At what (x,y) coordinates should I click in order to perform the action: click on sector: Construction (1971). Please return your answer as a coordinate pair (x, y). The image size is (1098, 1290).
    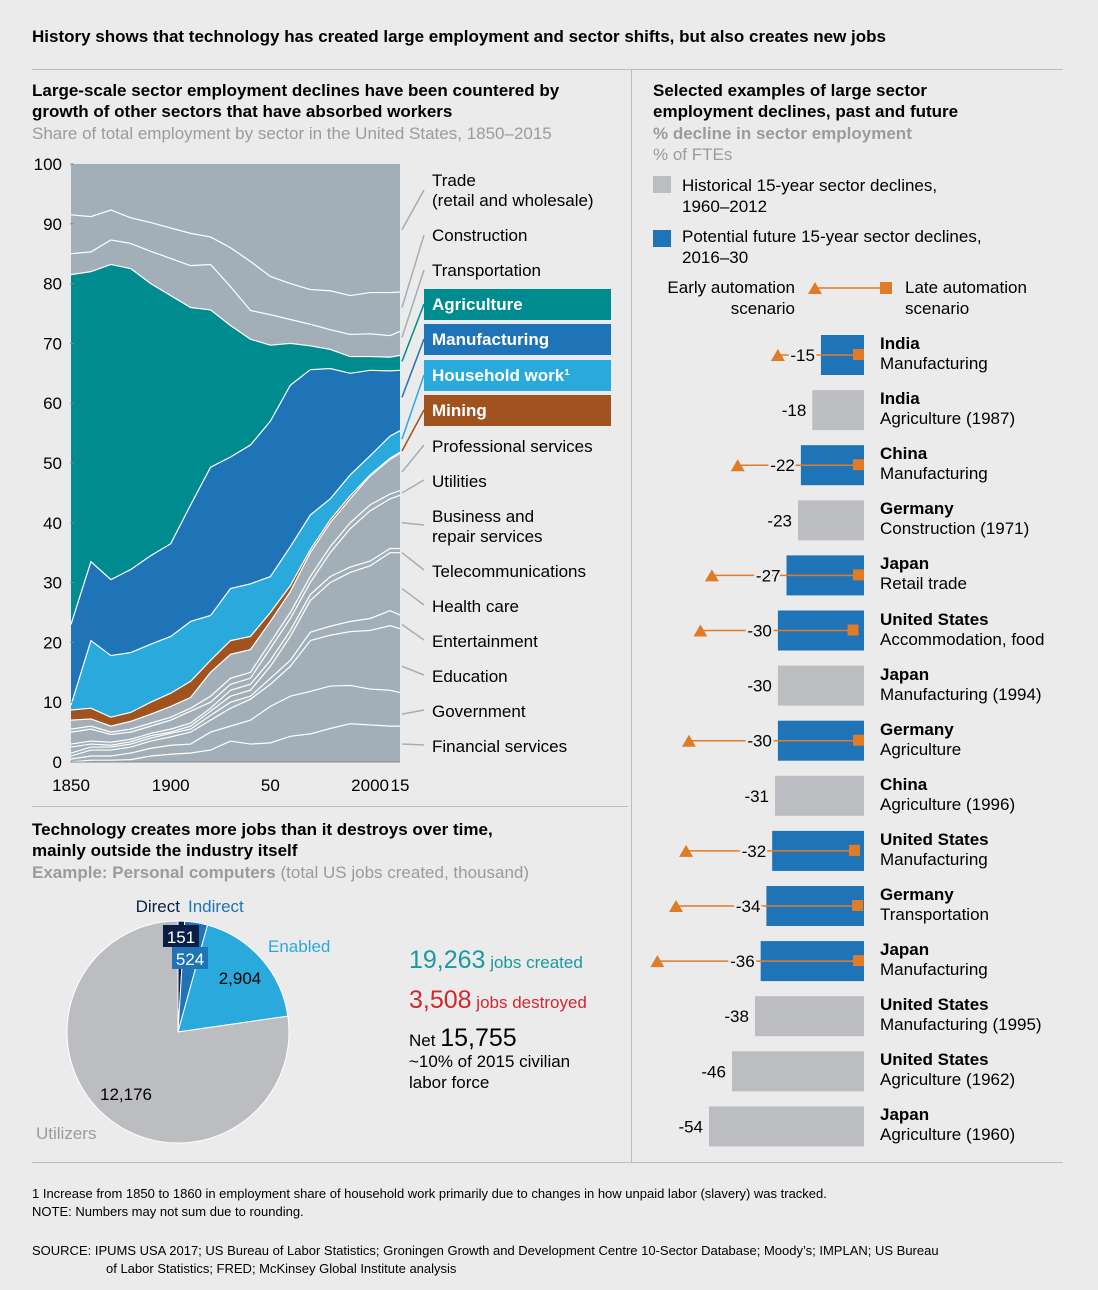
    Looking at the image, I should click on (955, 529).